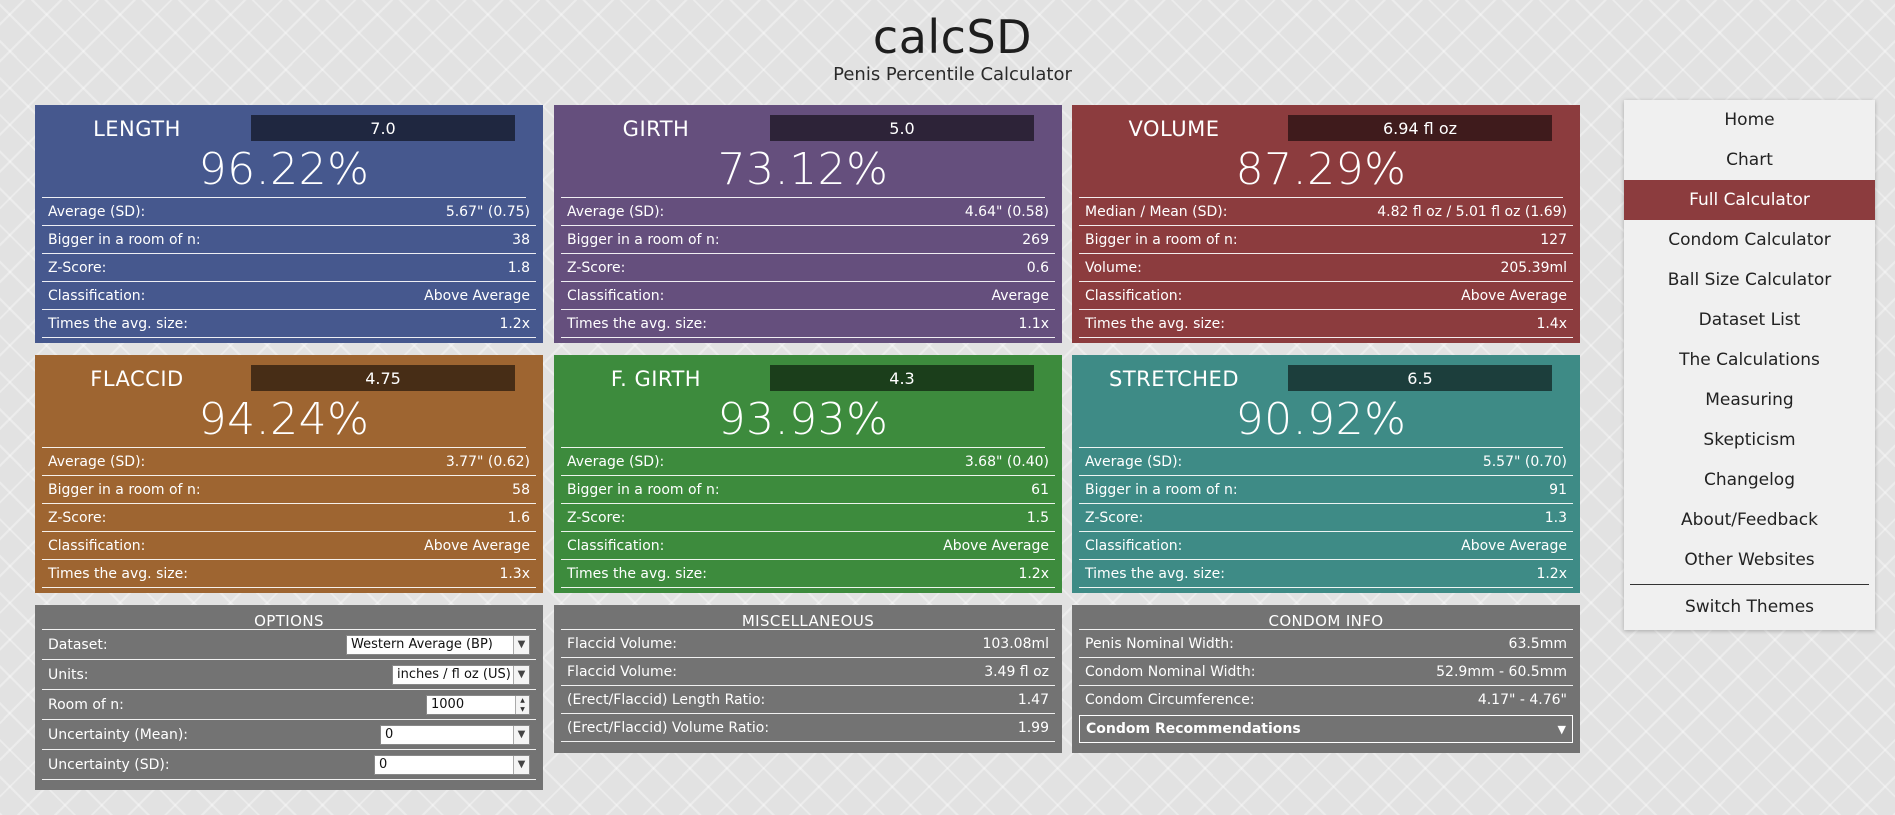 The image size is (1895, 815). Describe the element at coordinates (1749, 360) in the screenshot. I see `nav-item-the-calculations: The Calculations` at that location.